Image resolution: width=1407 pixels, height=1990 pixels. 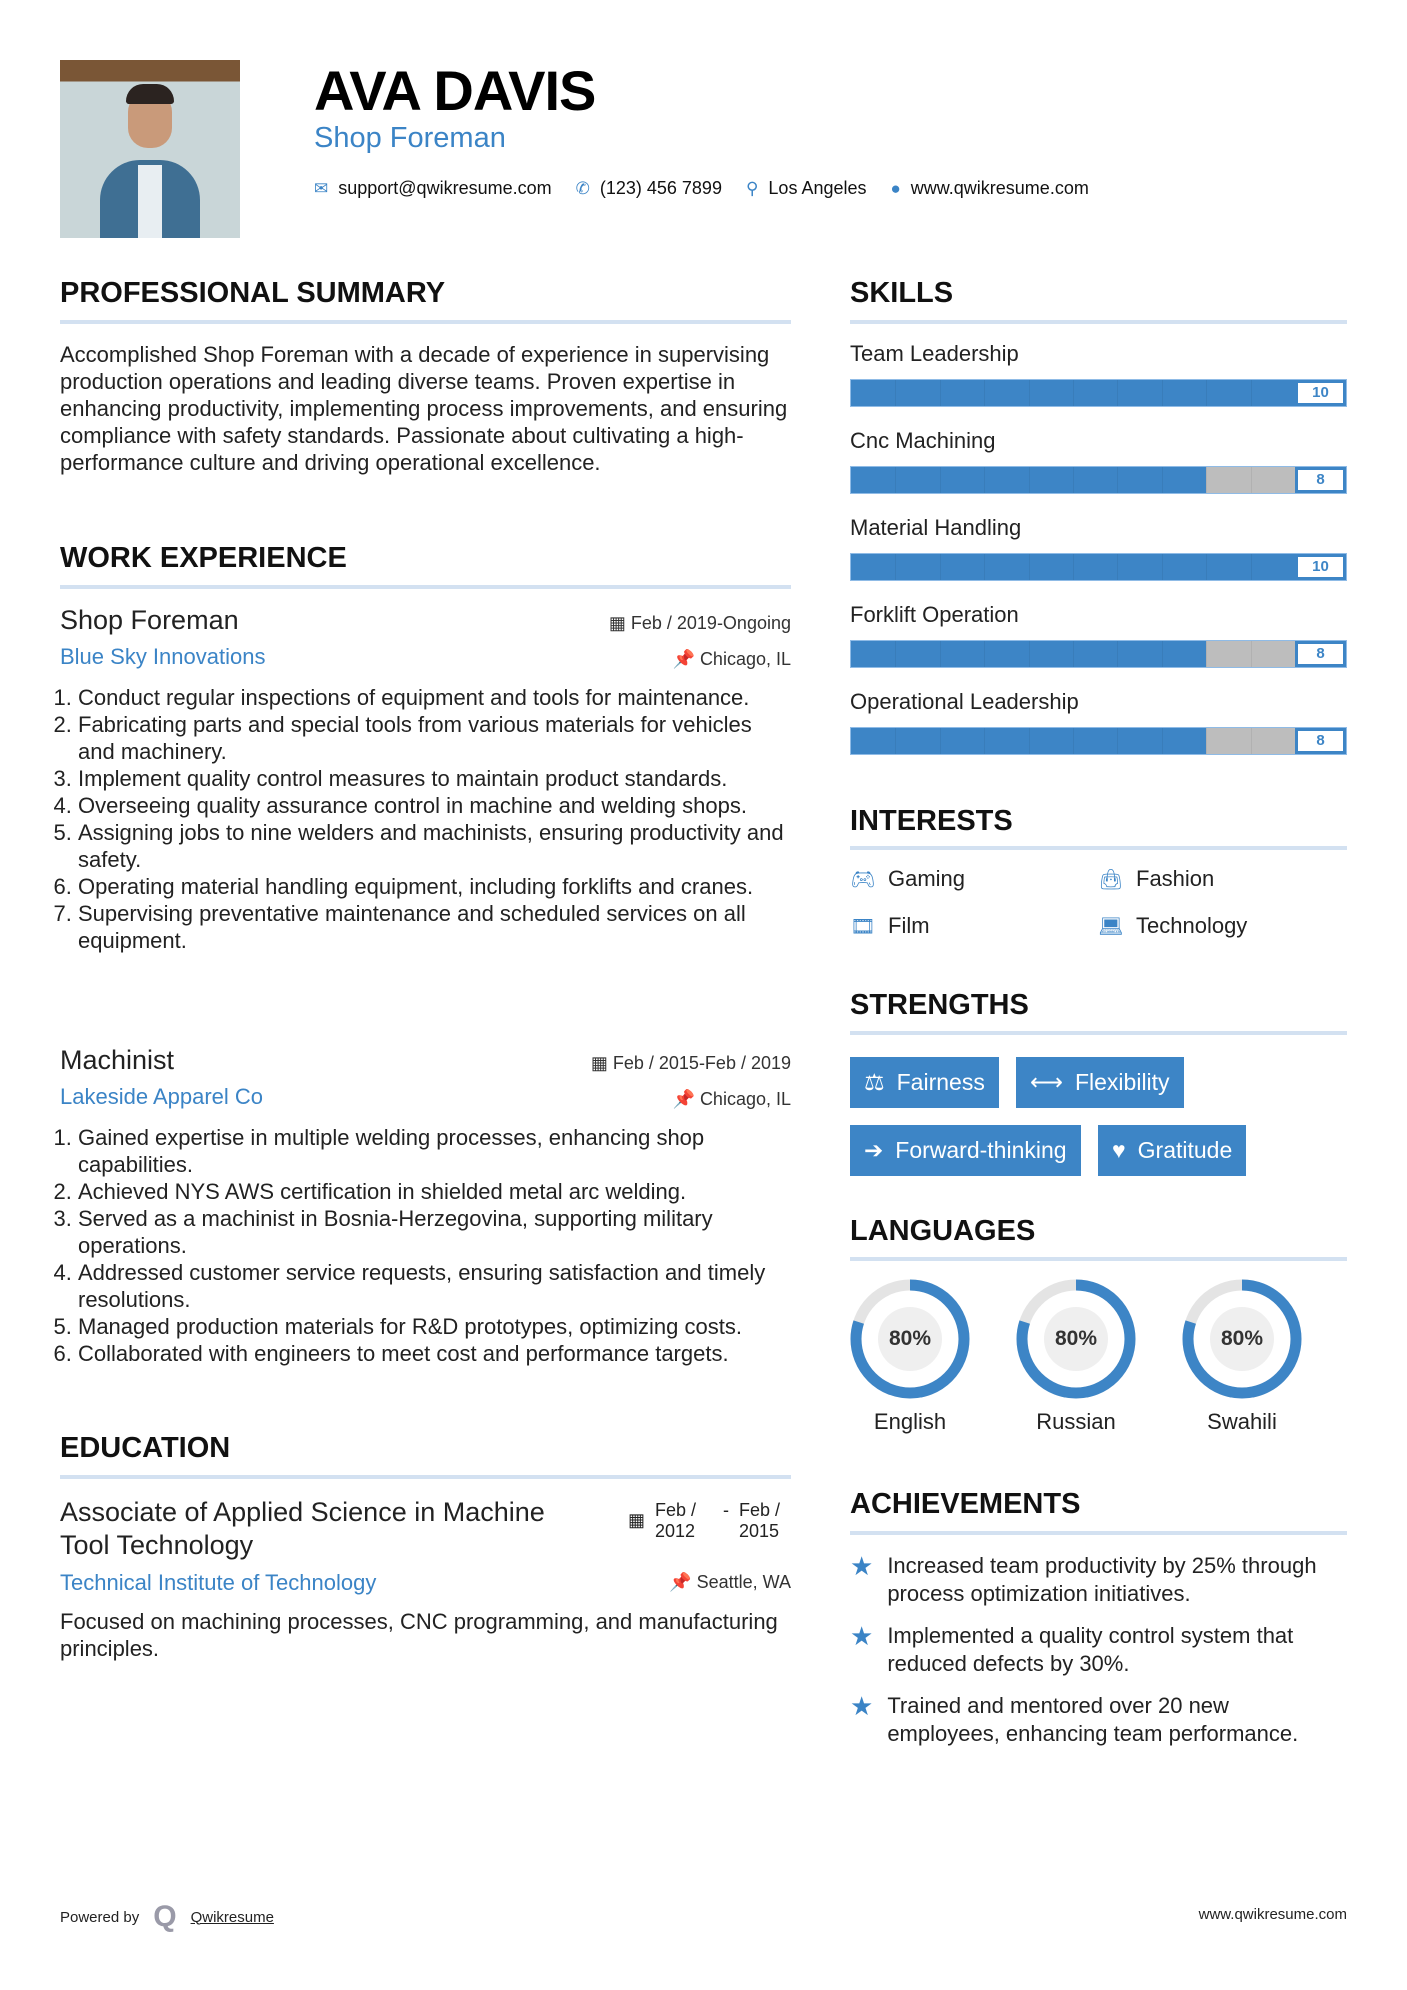 I want to click on footer-brand: Powered by Q Qwikresume, so click(x=167, y=1917).